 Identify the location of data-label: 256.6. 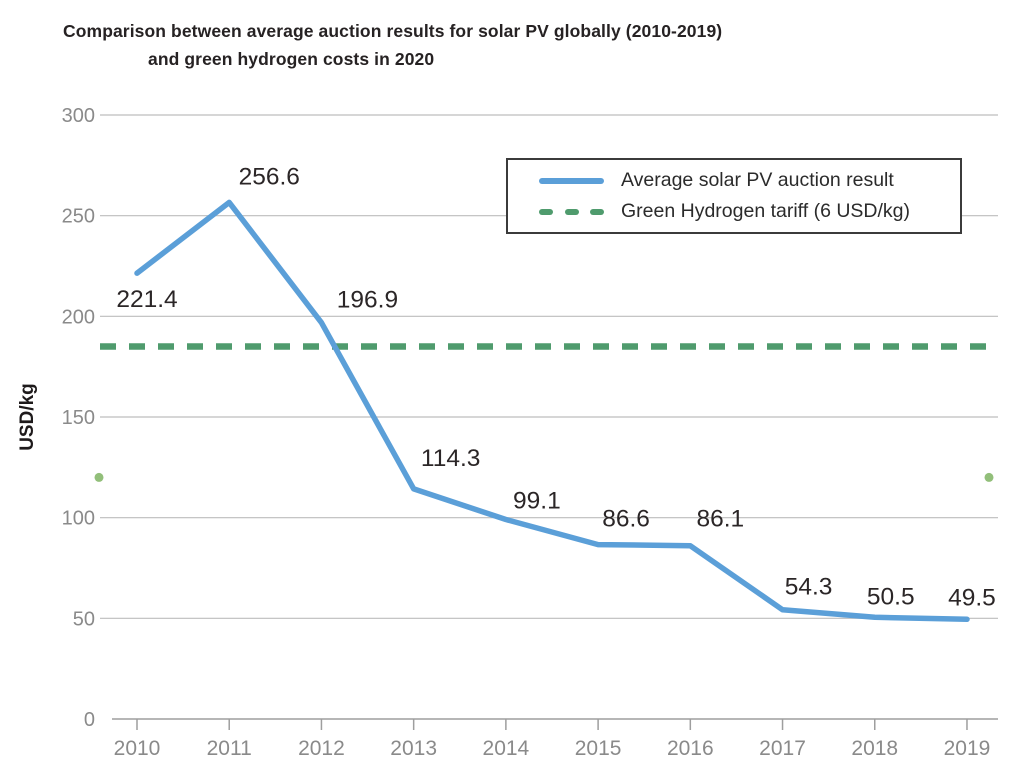
(269, 176).